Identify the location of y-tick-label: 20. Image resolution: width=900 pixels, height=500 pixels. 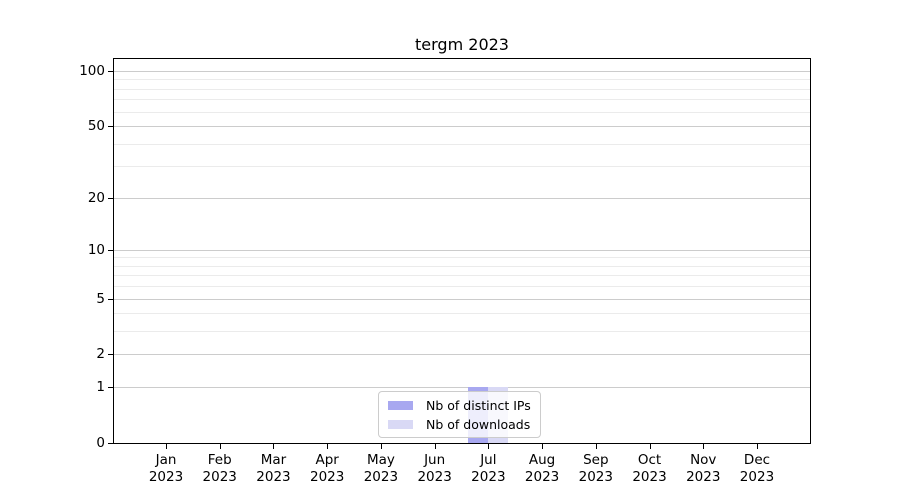
(96, 197).